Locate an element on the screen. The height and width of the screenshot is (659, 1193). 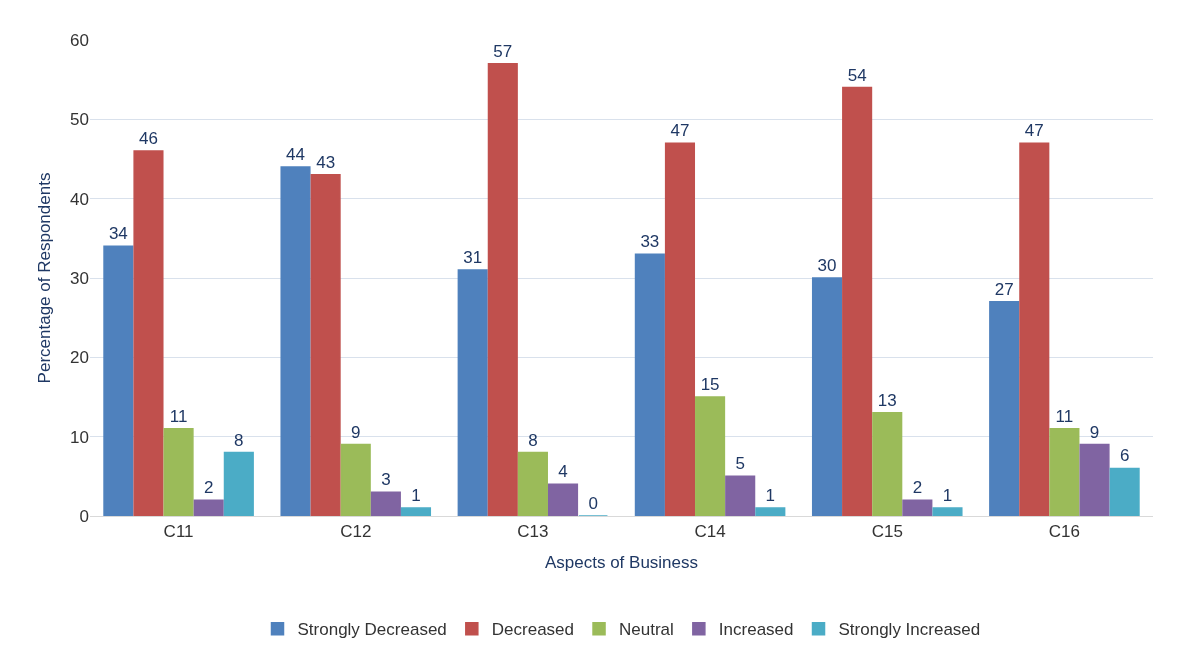
legend-label: Strongly Decreased is located at coordinates (372, 630).